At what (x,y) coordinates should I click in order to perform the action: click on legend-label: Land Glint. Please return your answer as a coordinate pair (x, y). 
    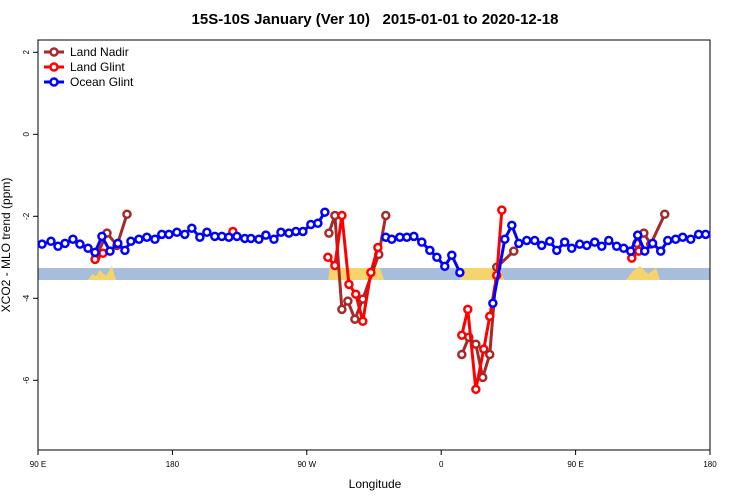
    Looking at the image, I should click on (97, 67).